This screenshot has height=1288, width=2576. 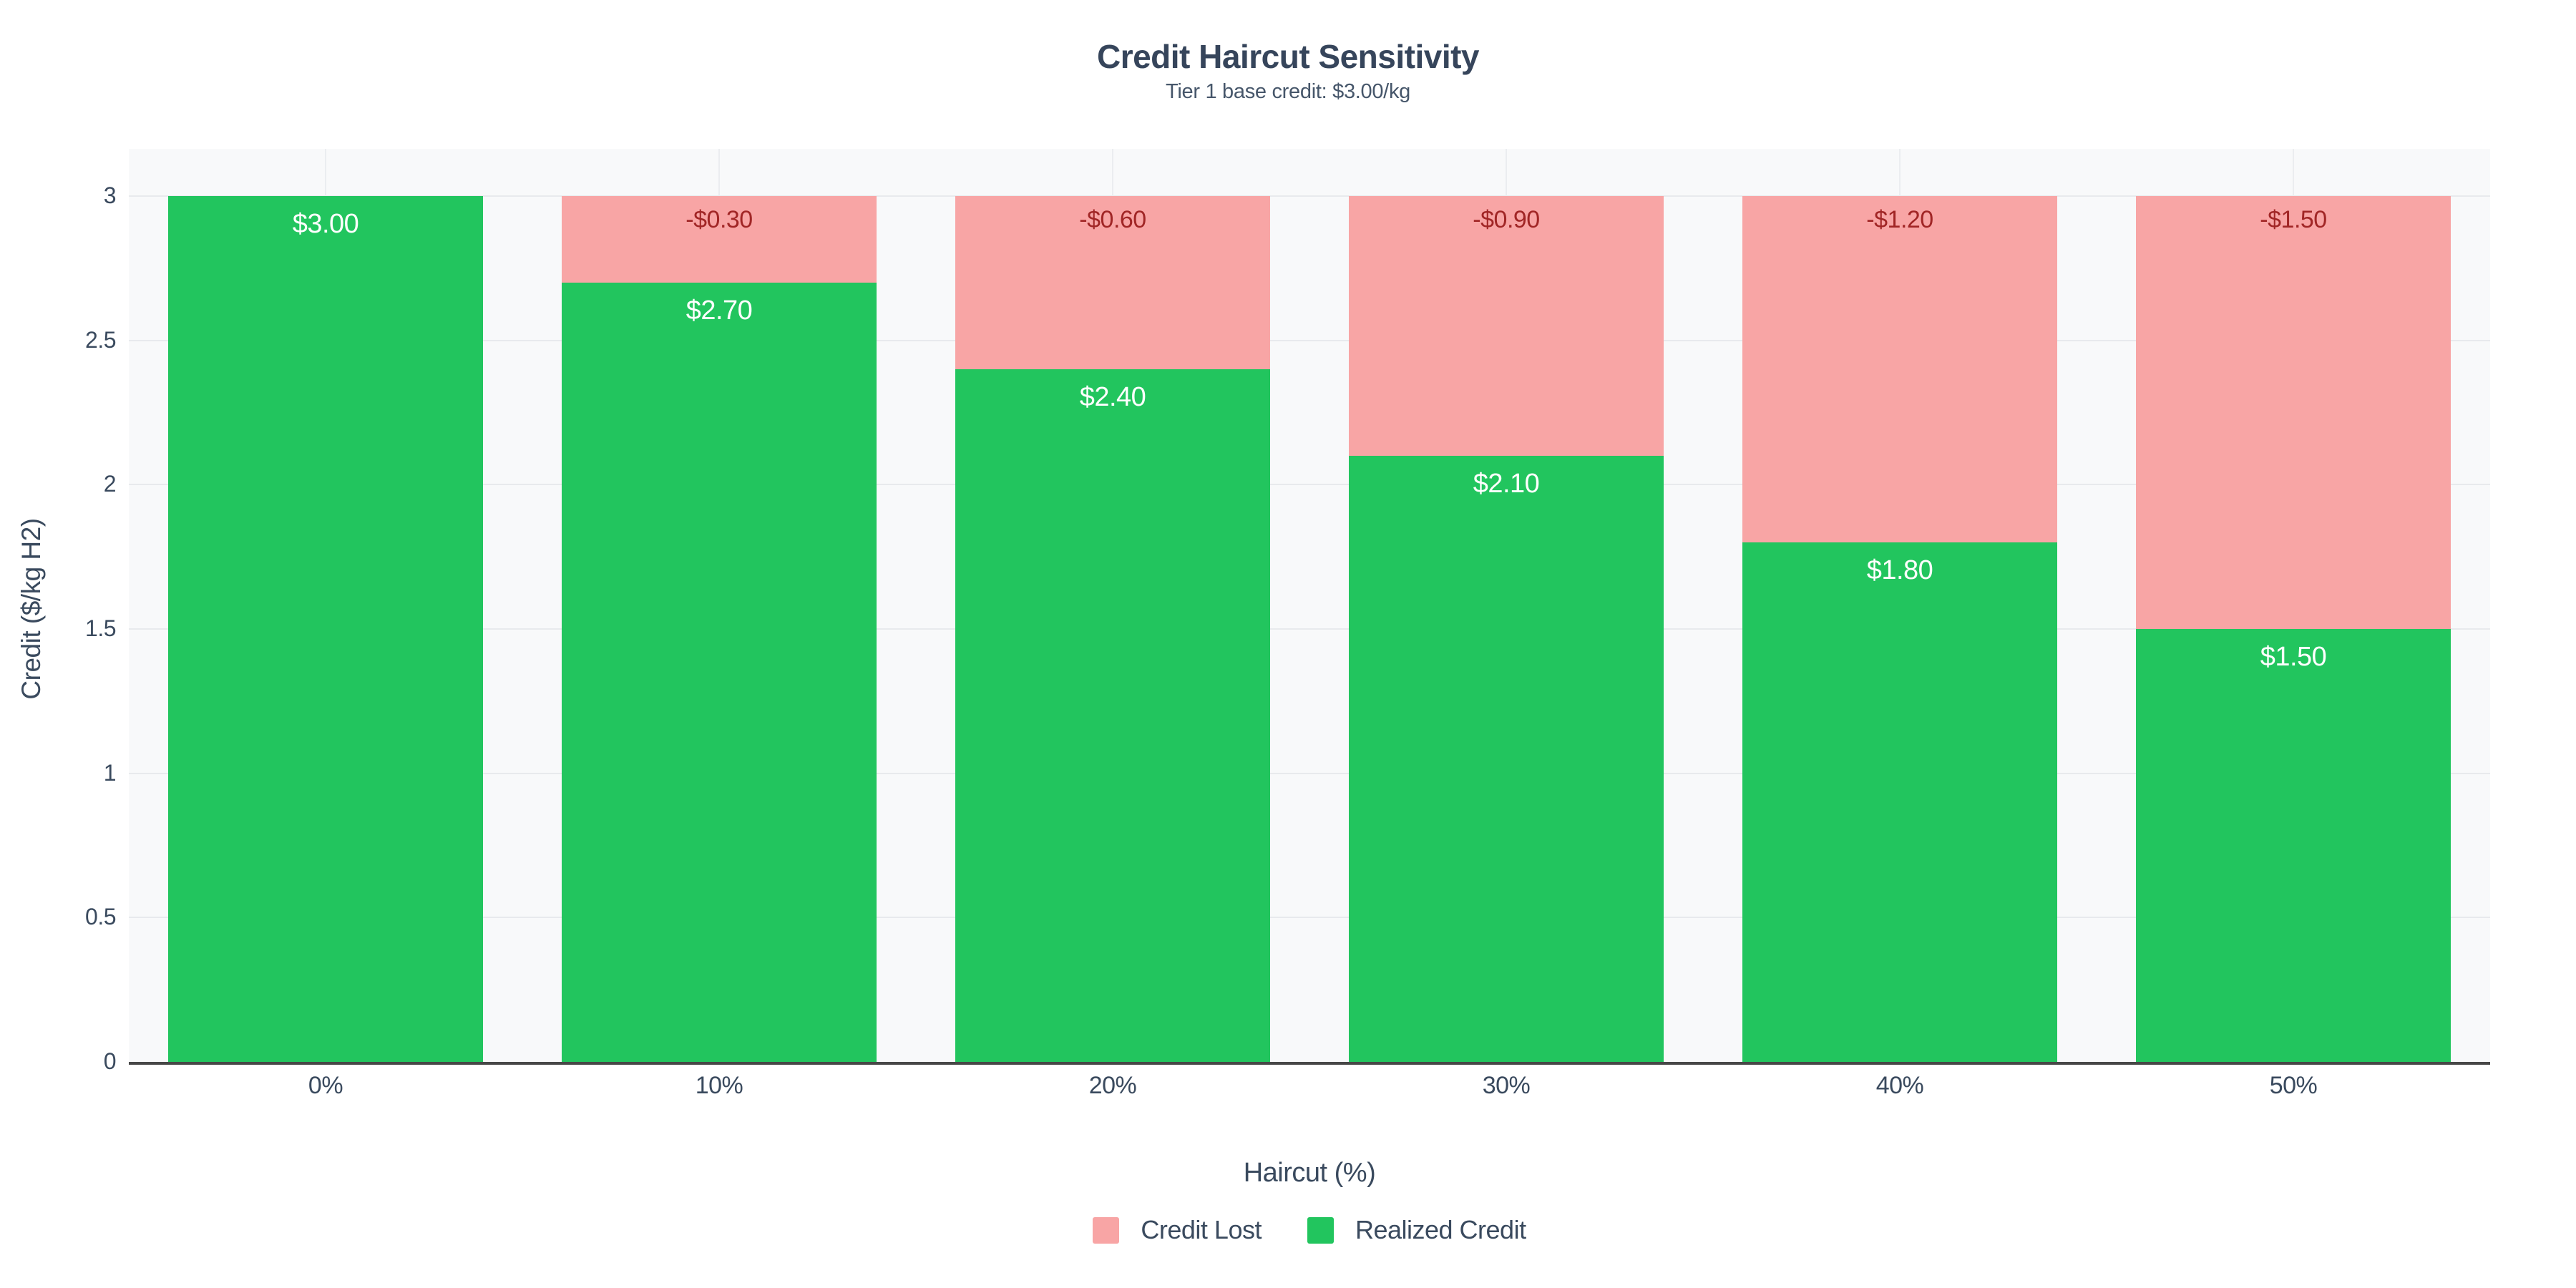 I want to click on bar-10%-lost-segment: -$0.30, so click(x=719, y=239).